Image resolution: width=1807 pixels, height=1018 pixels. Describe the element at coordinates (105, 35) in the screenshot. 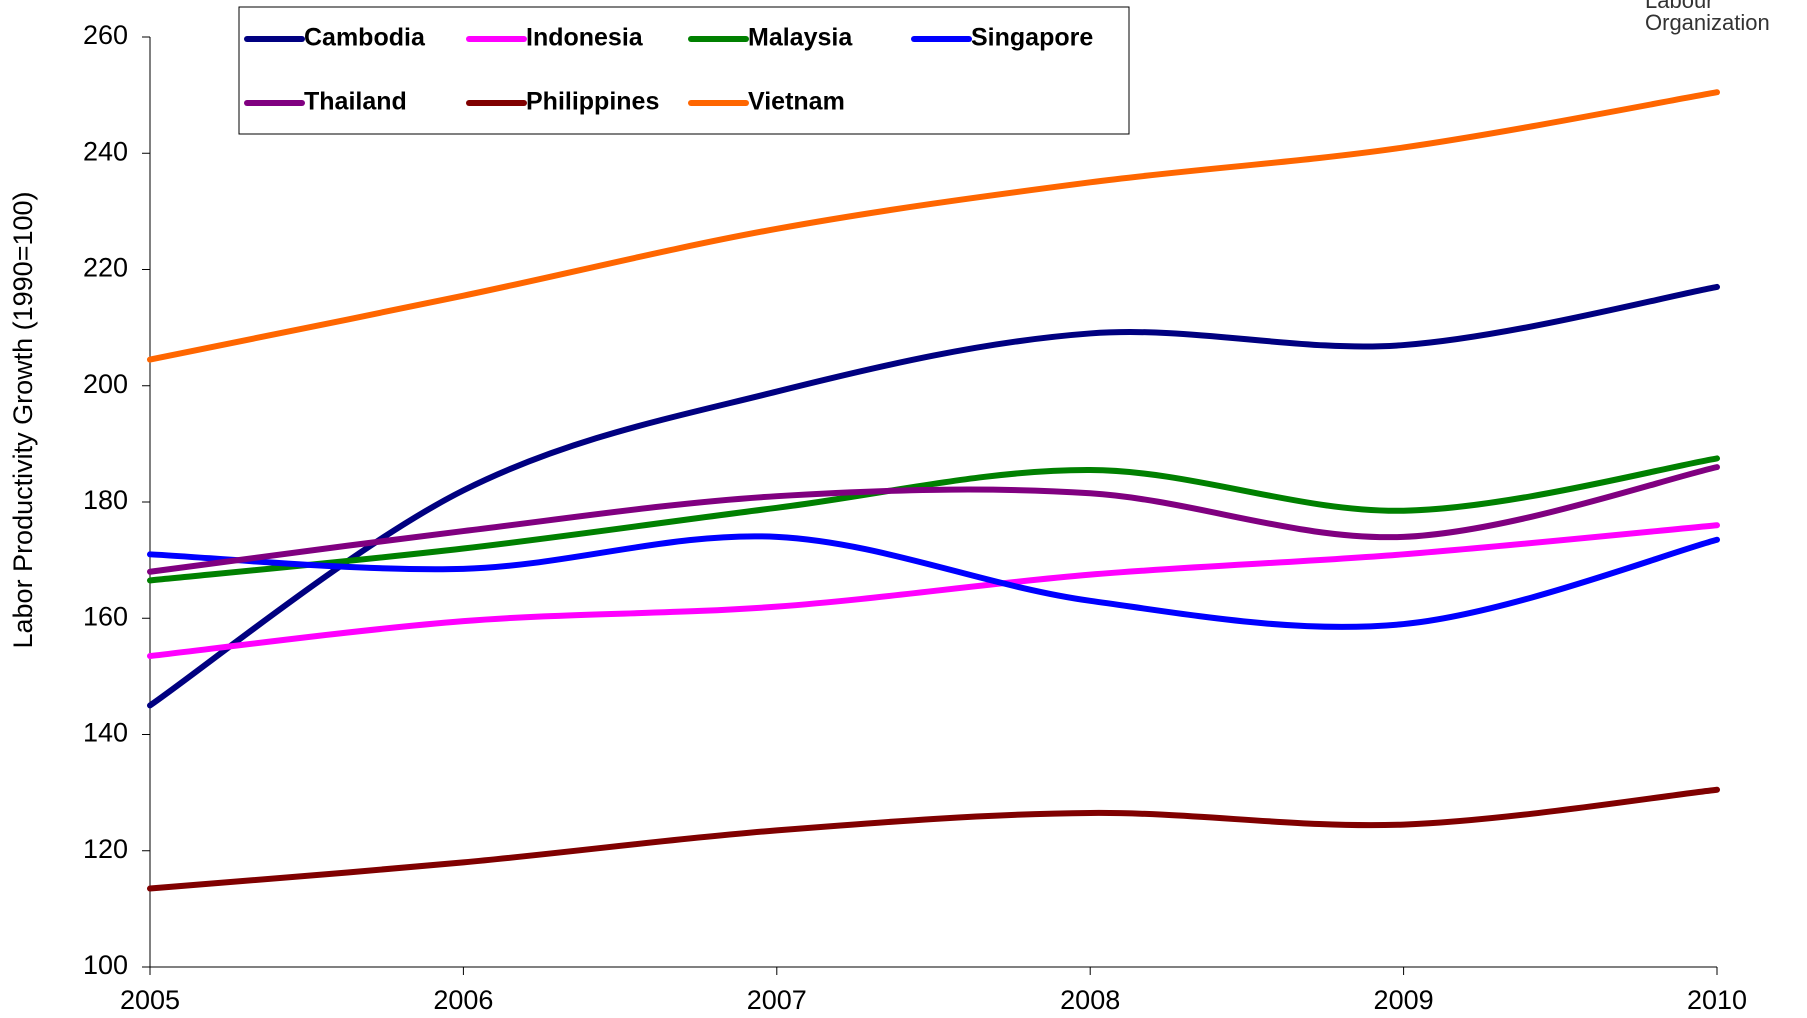

I see `y-tick-label: 260` at that location.